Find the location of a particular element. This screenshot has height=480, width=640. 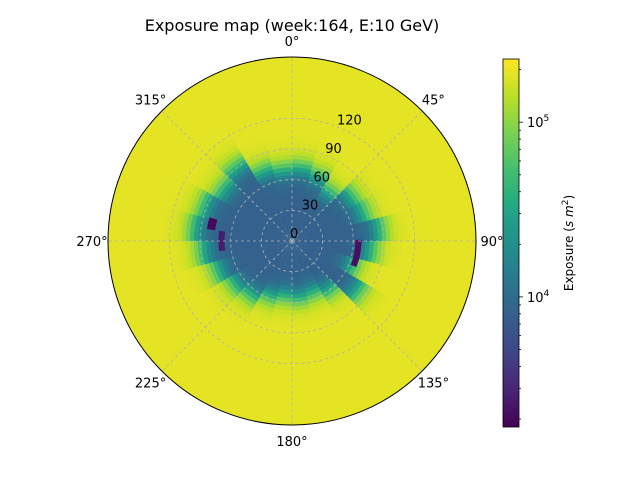

angular-gridline is located at coordinates (227, 176).